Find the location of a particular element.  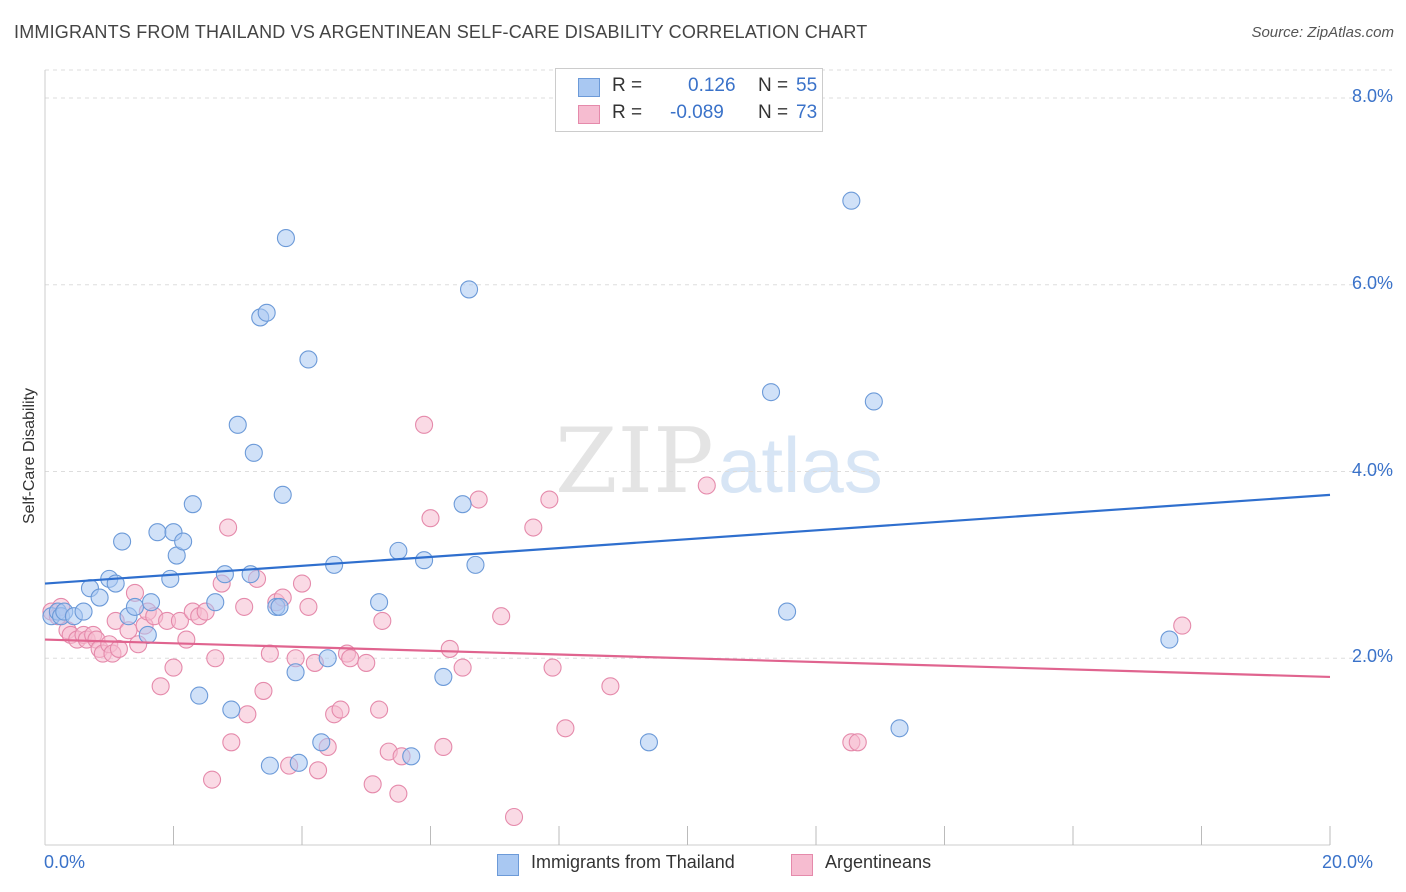

y-tick-label: 6.0% is located at coordinates (1372, 282).